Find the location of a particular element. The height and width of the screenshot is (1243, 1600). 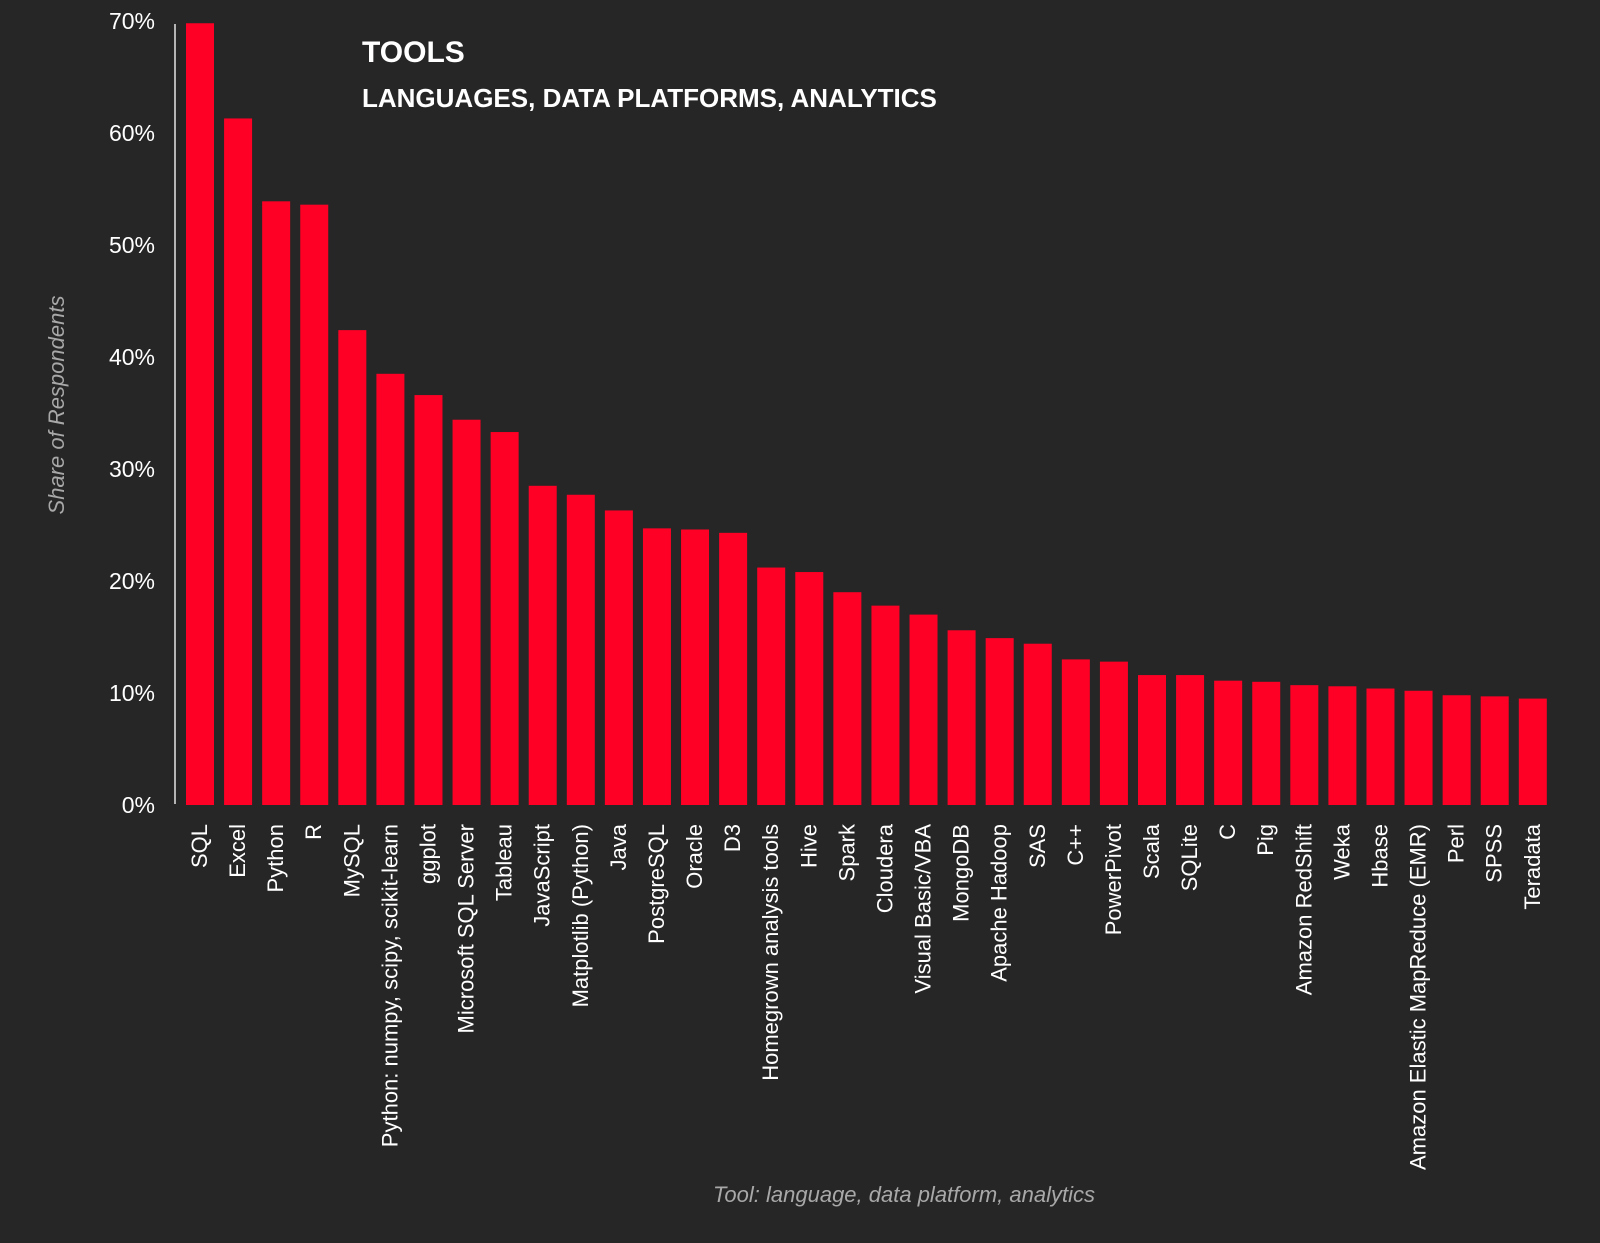

y-tick-label: 0% is located at coordinates (138, 805).